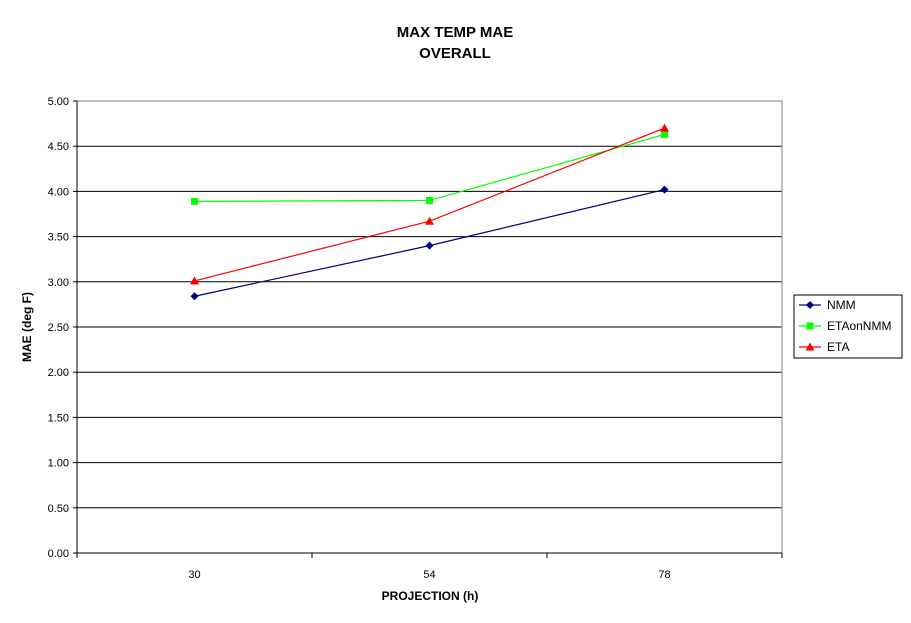 Image resolution: width=911 pixels, height=623 pixels. I want to click on y-tick-label: 2.50, so click(58, 328).